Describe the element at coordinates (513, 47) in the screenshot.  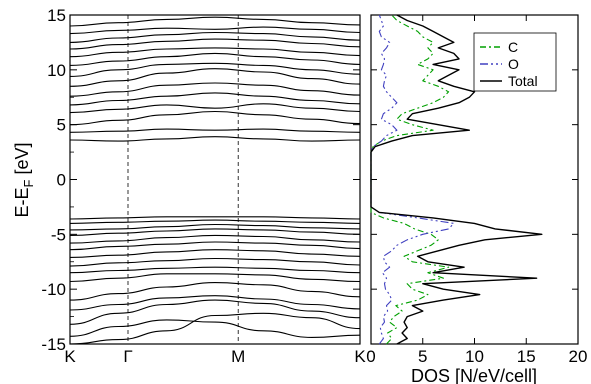
I see `legend-label-c: C` at that location.